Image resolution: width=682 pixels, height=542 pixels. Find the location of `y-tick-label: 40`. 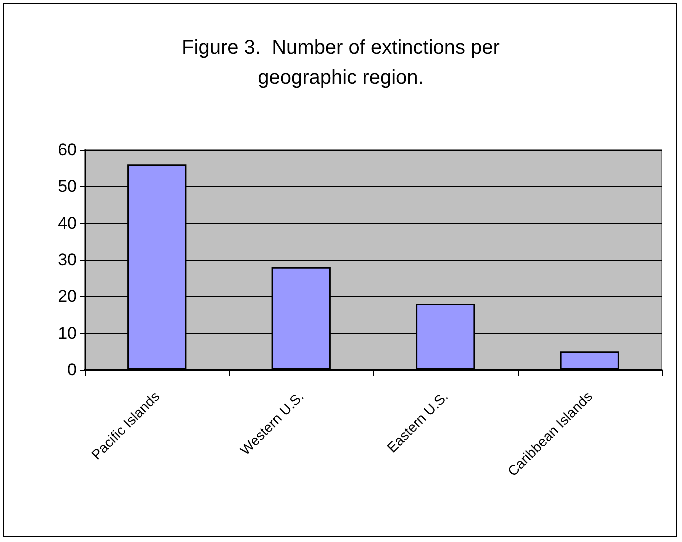

y-tick-label: 40 is located at coordinates (67, 223).